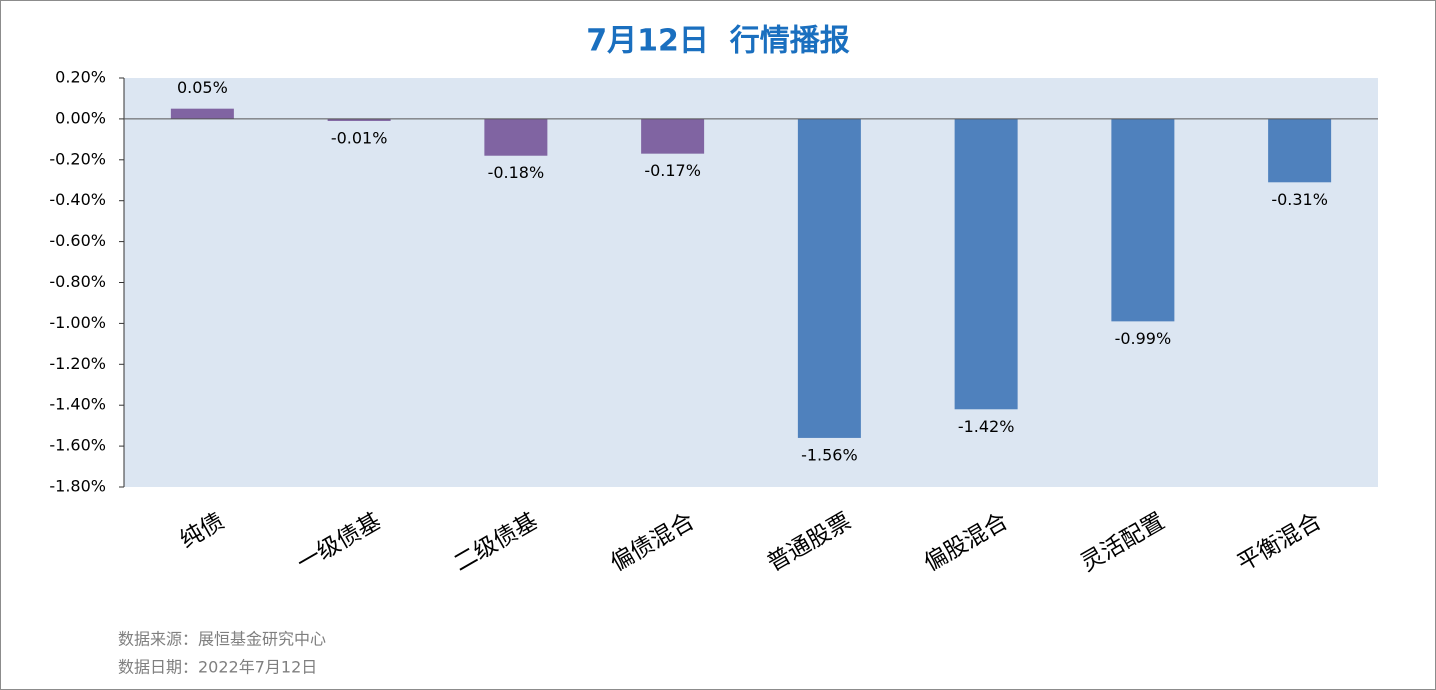 This screenshot has width=1436, height=690. I want to click on y-tick-label: 0.20%, so click(80, 77).